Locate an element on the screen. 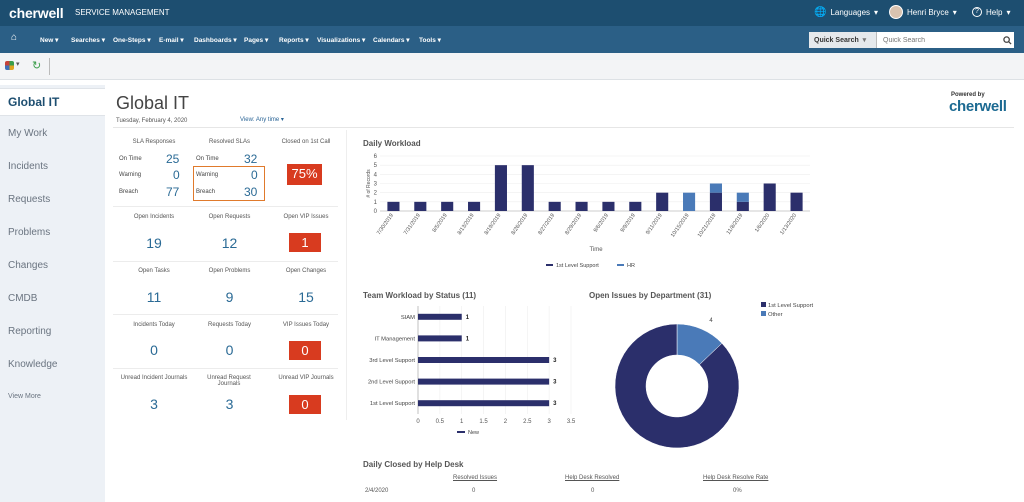  open-requests-title: Open Requests is located at coordinates (229, 217).